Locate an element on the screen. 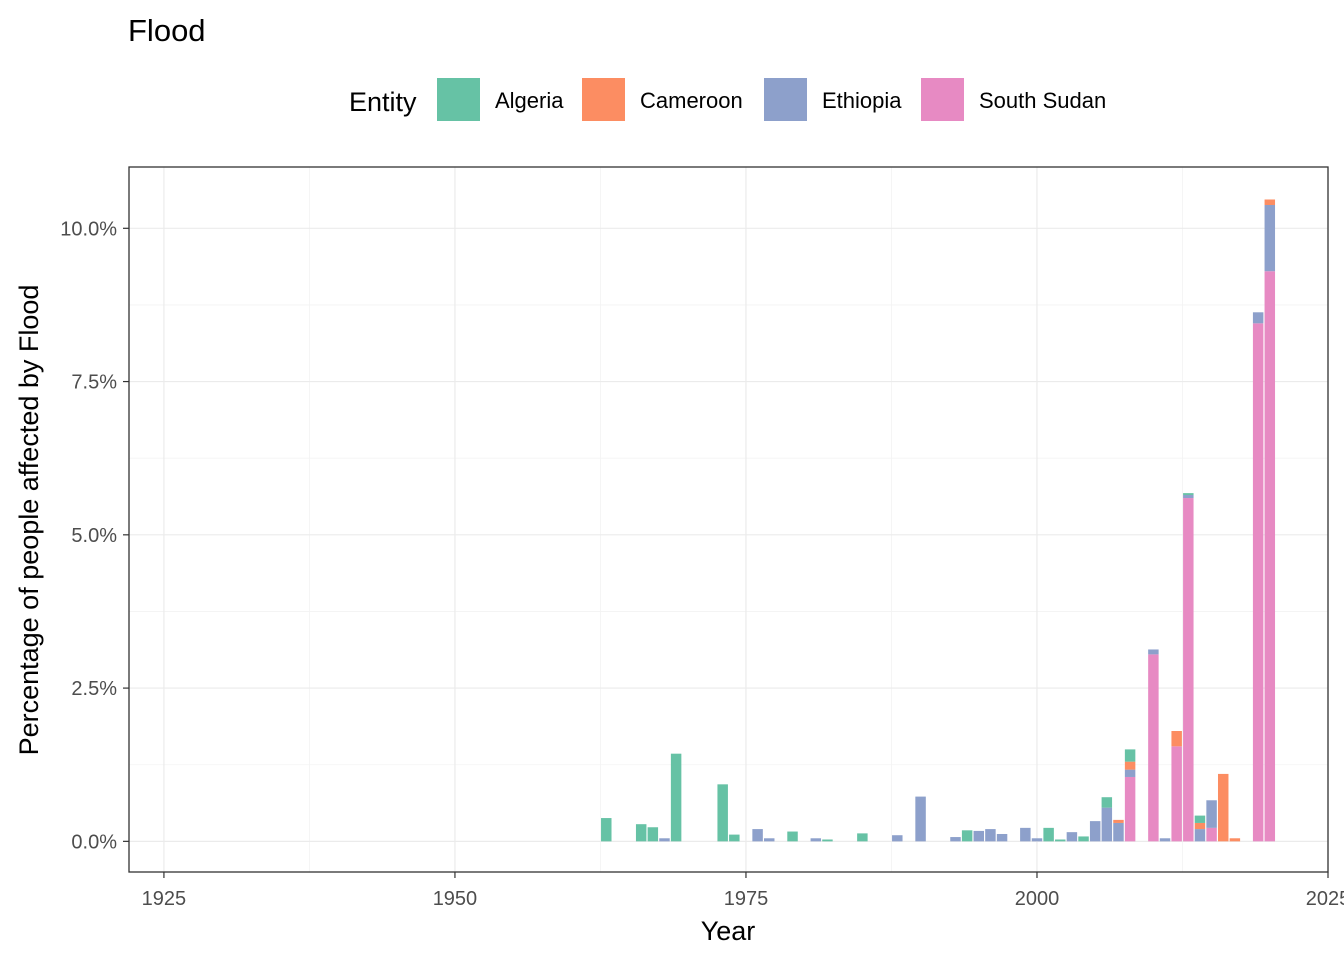  bar-ethiopia-1968 is located at coordinates (664, 840).